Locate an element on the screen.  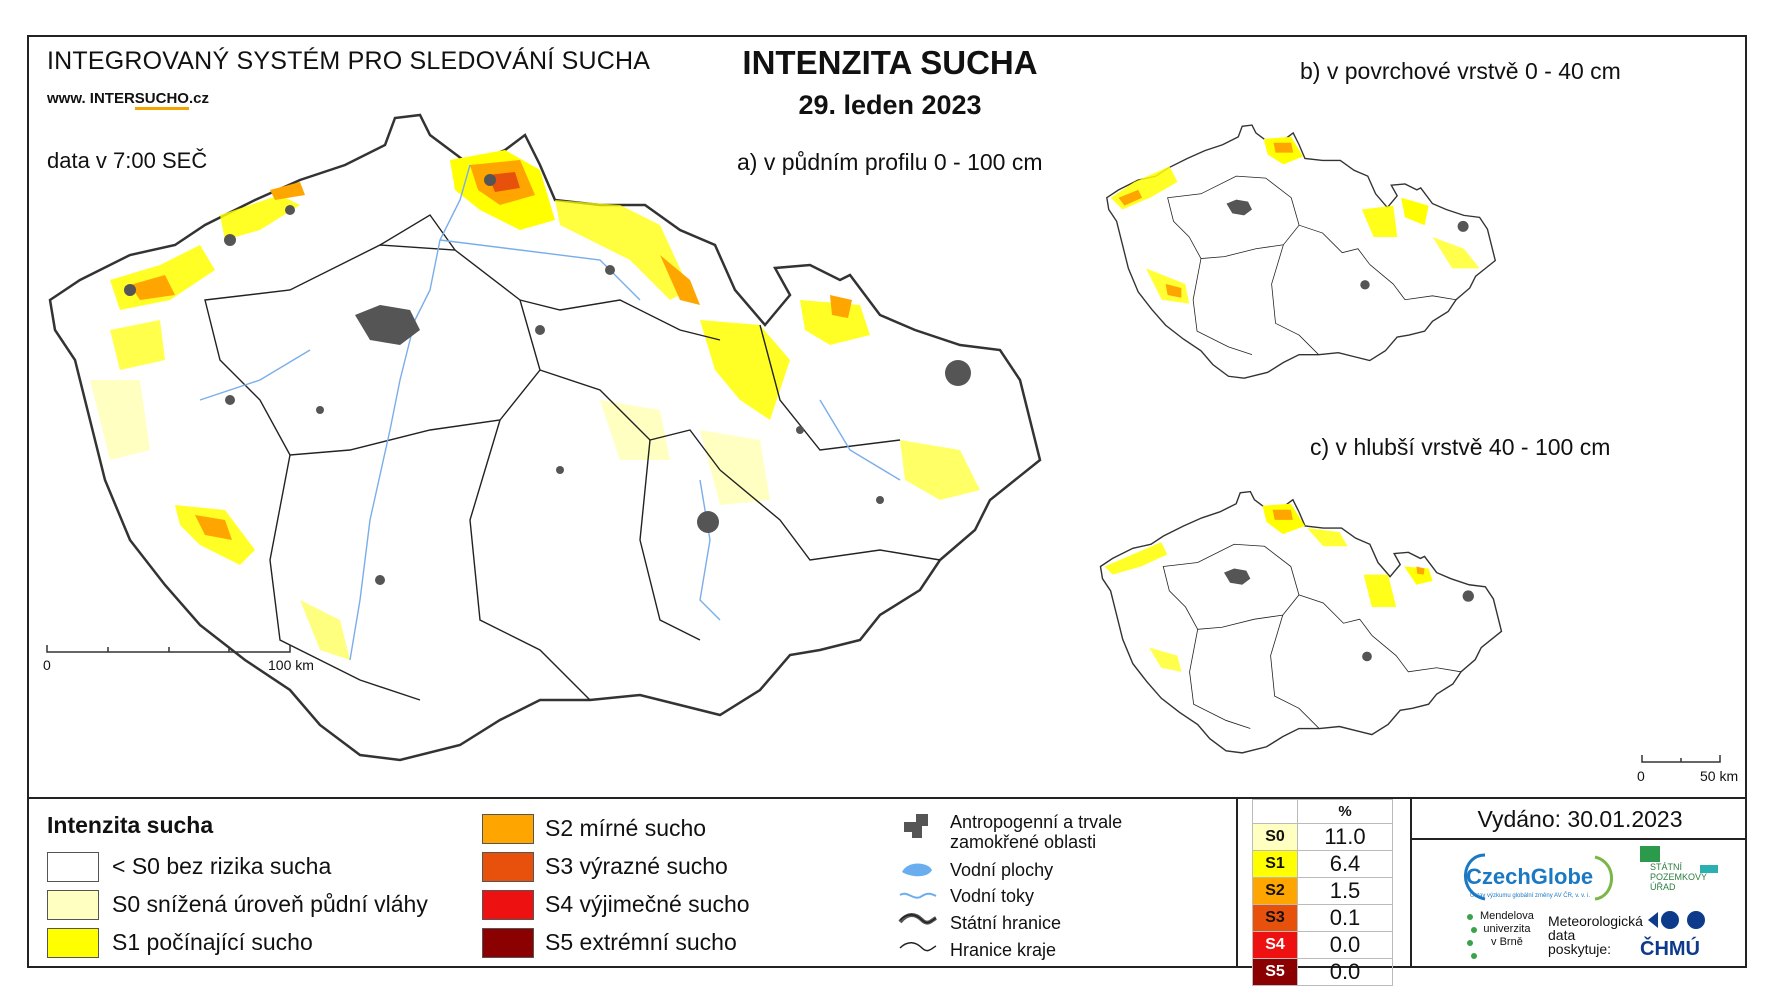
percent-row: S0 11.0 is located at coordinates (1322, 837).